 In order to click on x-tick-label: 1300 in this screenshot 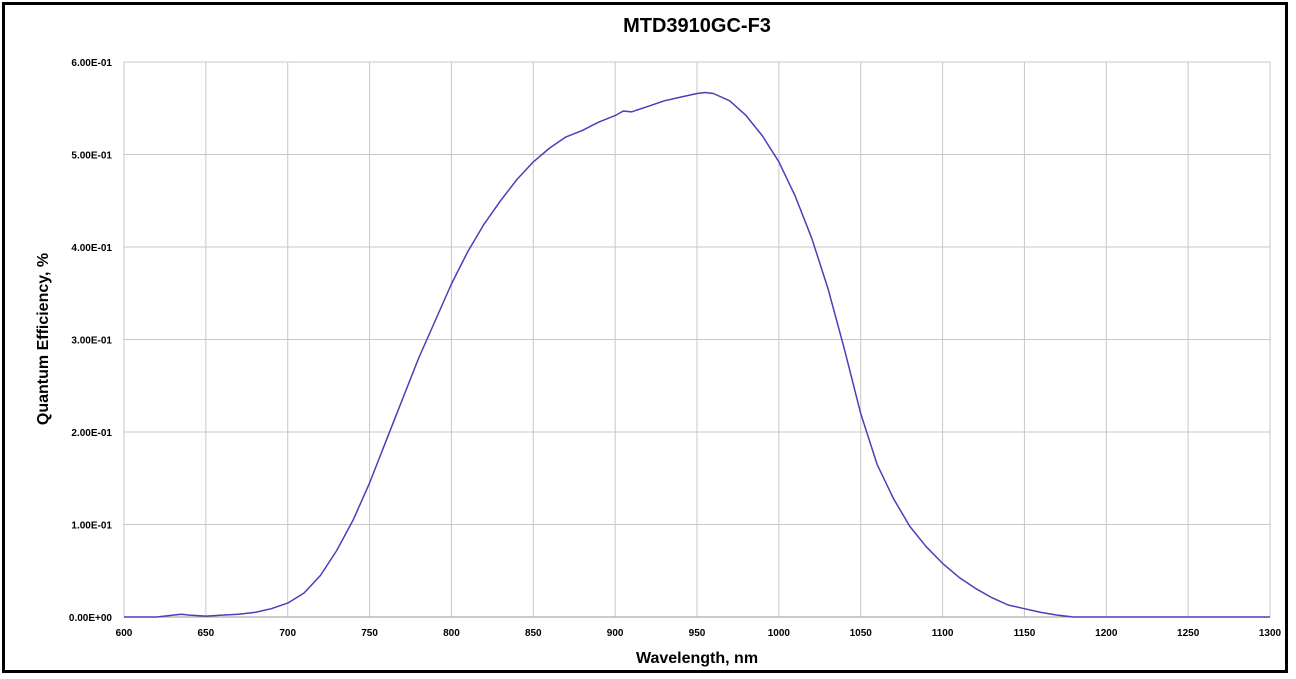, I will do `click(1270, 633)`.